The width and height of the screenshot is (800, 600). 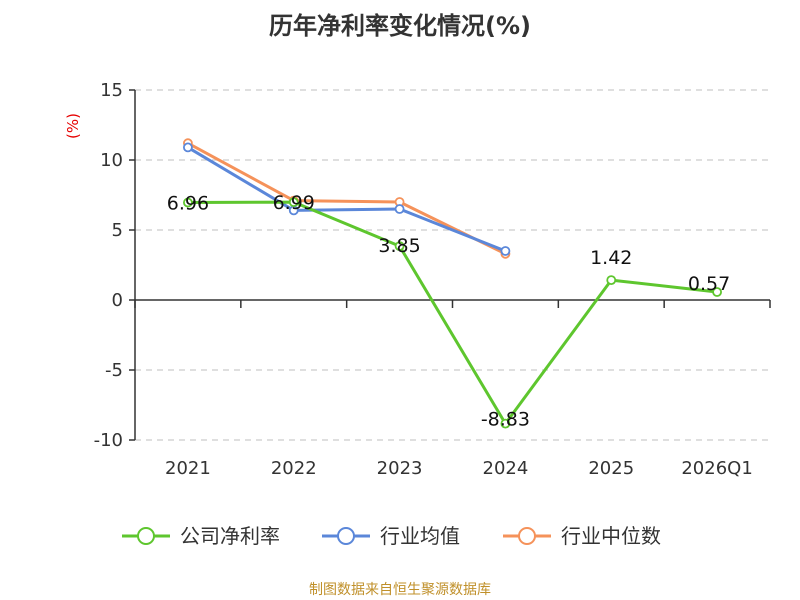 What do you see at coordinates (400, 468) in the screenshot?
I see `x-tick-label: 2023` at bounding box center [400, 468].